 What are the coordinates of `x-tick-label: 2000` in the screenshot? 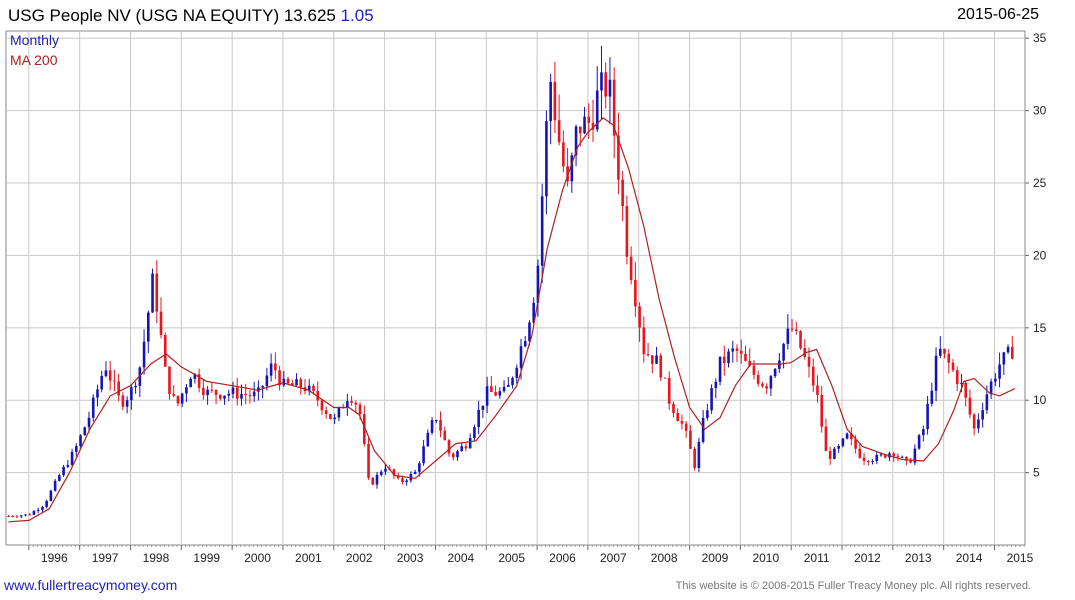 It's located at (257, 558).